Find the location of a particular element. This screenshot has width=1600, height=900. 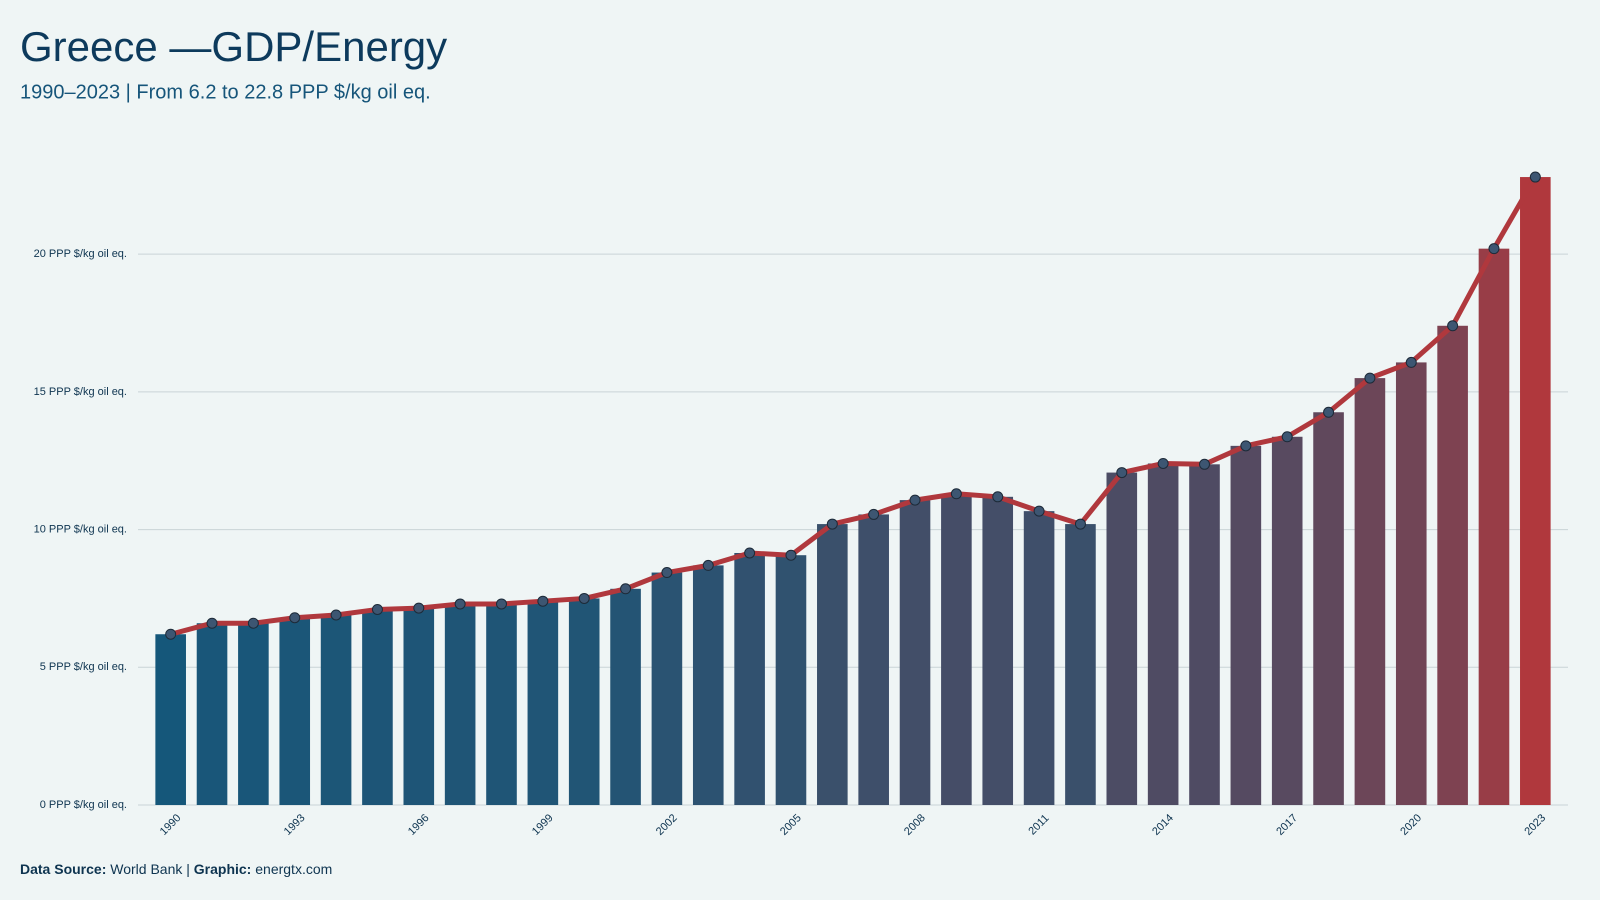

y-tick-label: 0 PPP $/kg oil eq. is located at coordinates (83, 805).